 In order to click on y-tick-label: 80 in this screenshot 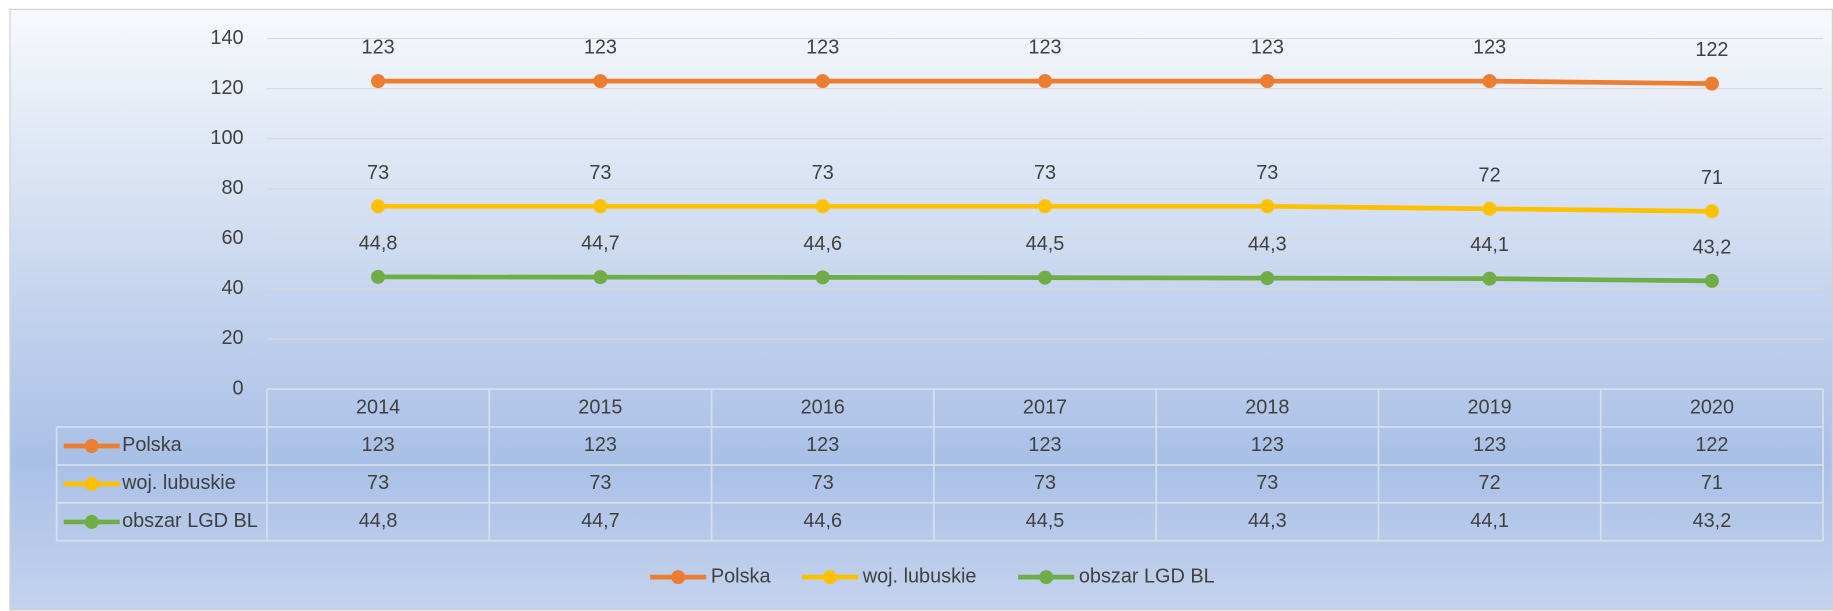, I will do `click(232, 188)`.